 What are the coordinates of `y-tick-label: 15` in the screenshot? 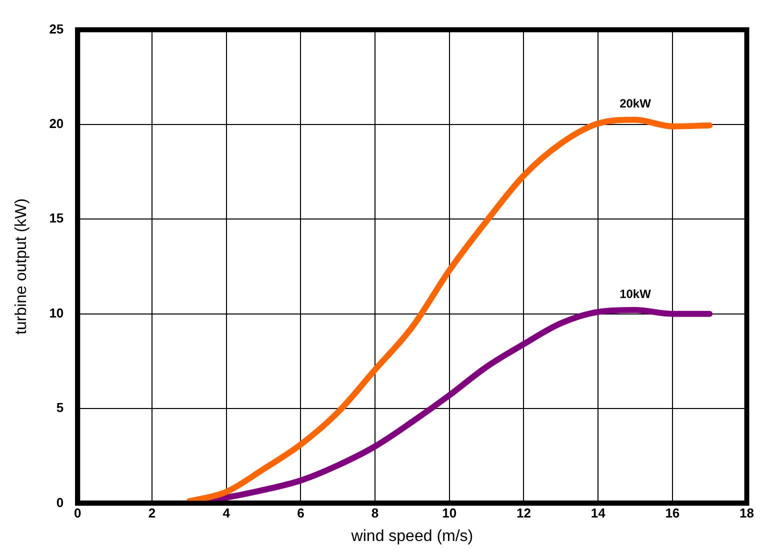 It's located at (56, 218).